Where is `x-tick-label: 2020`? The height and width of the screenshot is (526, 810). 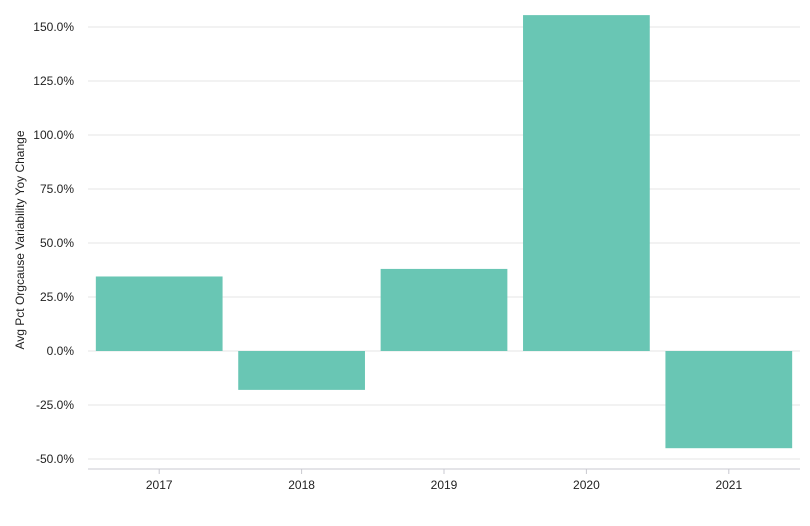
x-tick-label: 2020 is located at coordinates (586, 485).